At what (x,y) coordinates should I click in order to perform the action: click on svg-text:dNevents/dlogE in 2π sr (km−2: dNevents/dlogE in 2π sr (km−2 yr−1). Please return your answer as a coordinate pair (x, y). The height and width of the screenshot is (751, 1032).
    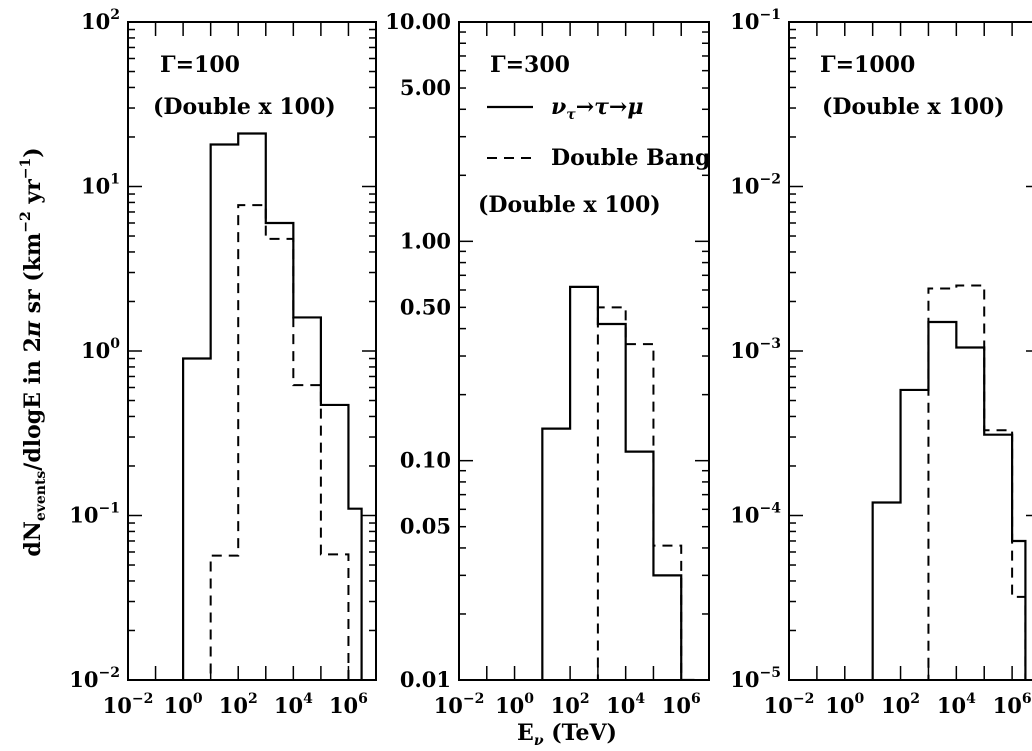
    Looking at the image, I should click on (33, 351).